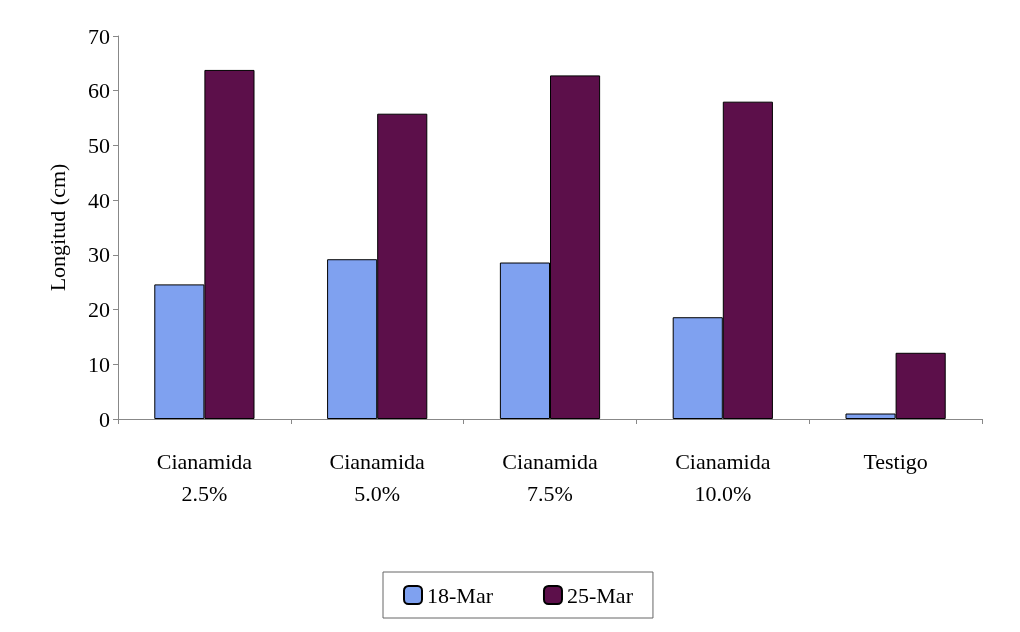 Image resolution: width=1020 pixels, height=632 pixels. Describe the element at coordinates (99, 255) in the screenshot. I see `y-tick-label: 30` at that location.